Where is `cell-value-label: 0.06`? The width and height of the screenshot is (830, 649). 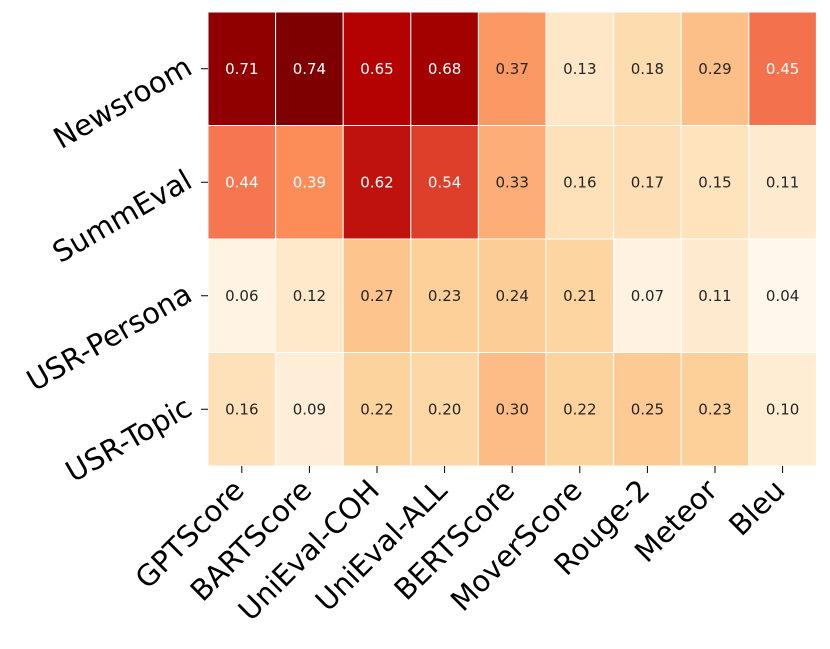 cell-value-label: 0.06 is located at coordinates (241, 296).